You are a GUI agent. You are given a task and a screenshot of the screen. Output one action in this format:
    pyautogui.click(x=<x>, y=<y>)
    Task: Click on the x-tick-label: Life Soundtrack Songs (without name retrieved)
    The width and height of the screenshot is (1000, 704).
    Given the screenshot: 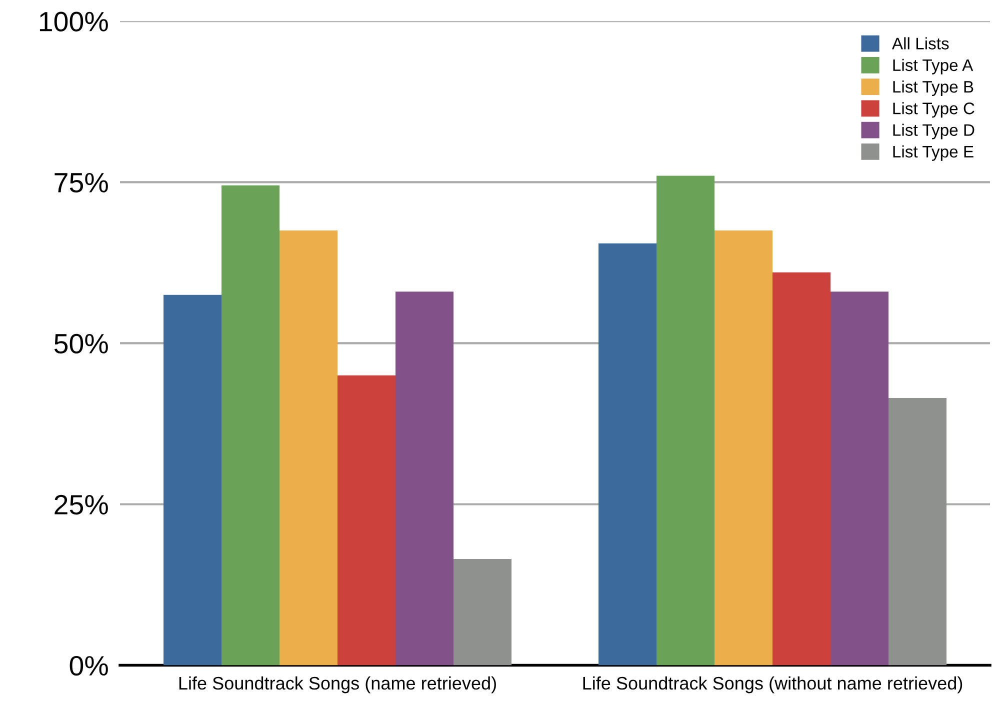 What is the action you would take?
    pyautogui.click(x=772, y=685)
    